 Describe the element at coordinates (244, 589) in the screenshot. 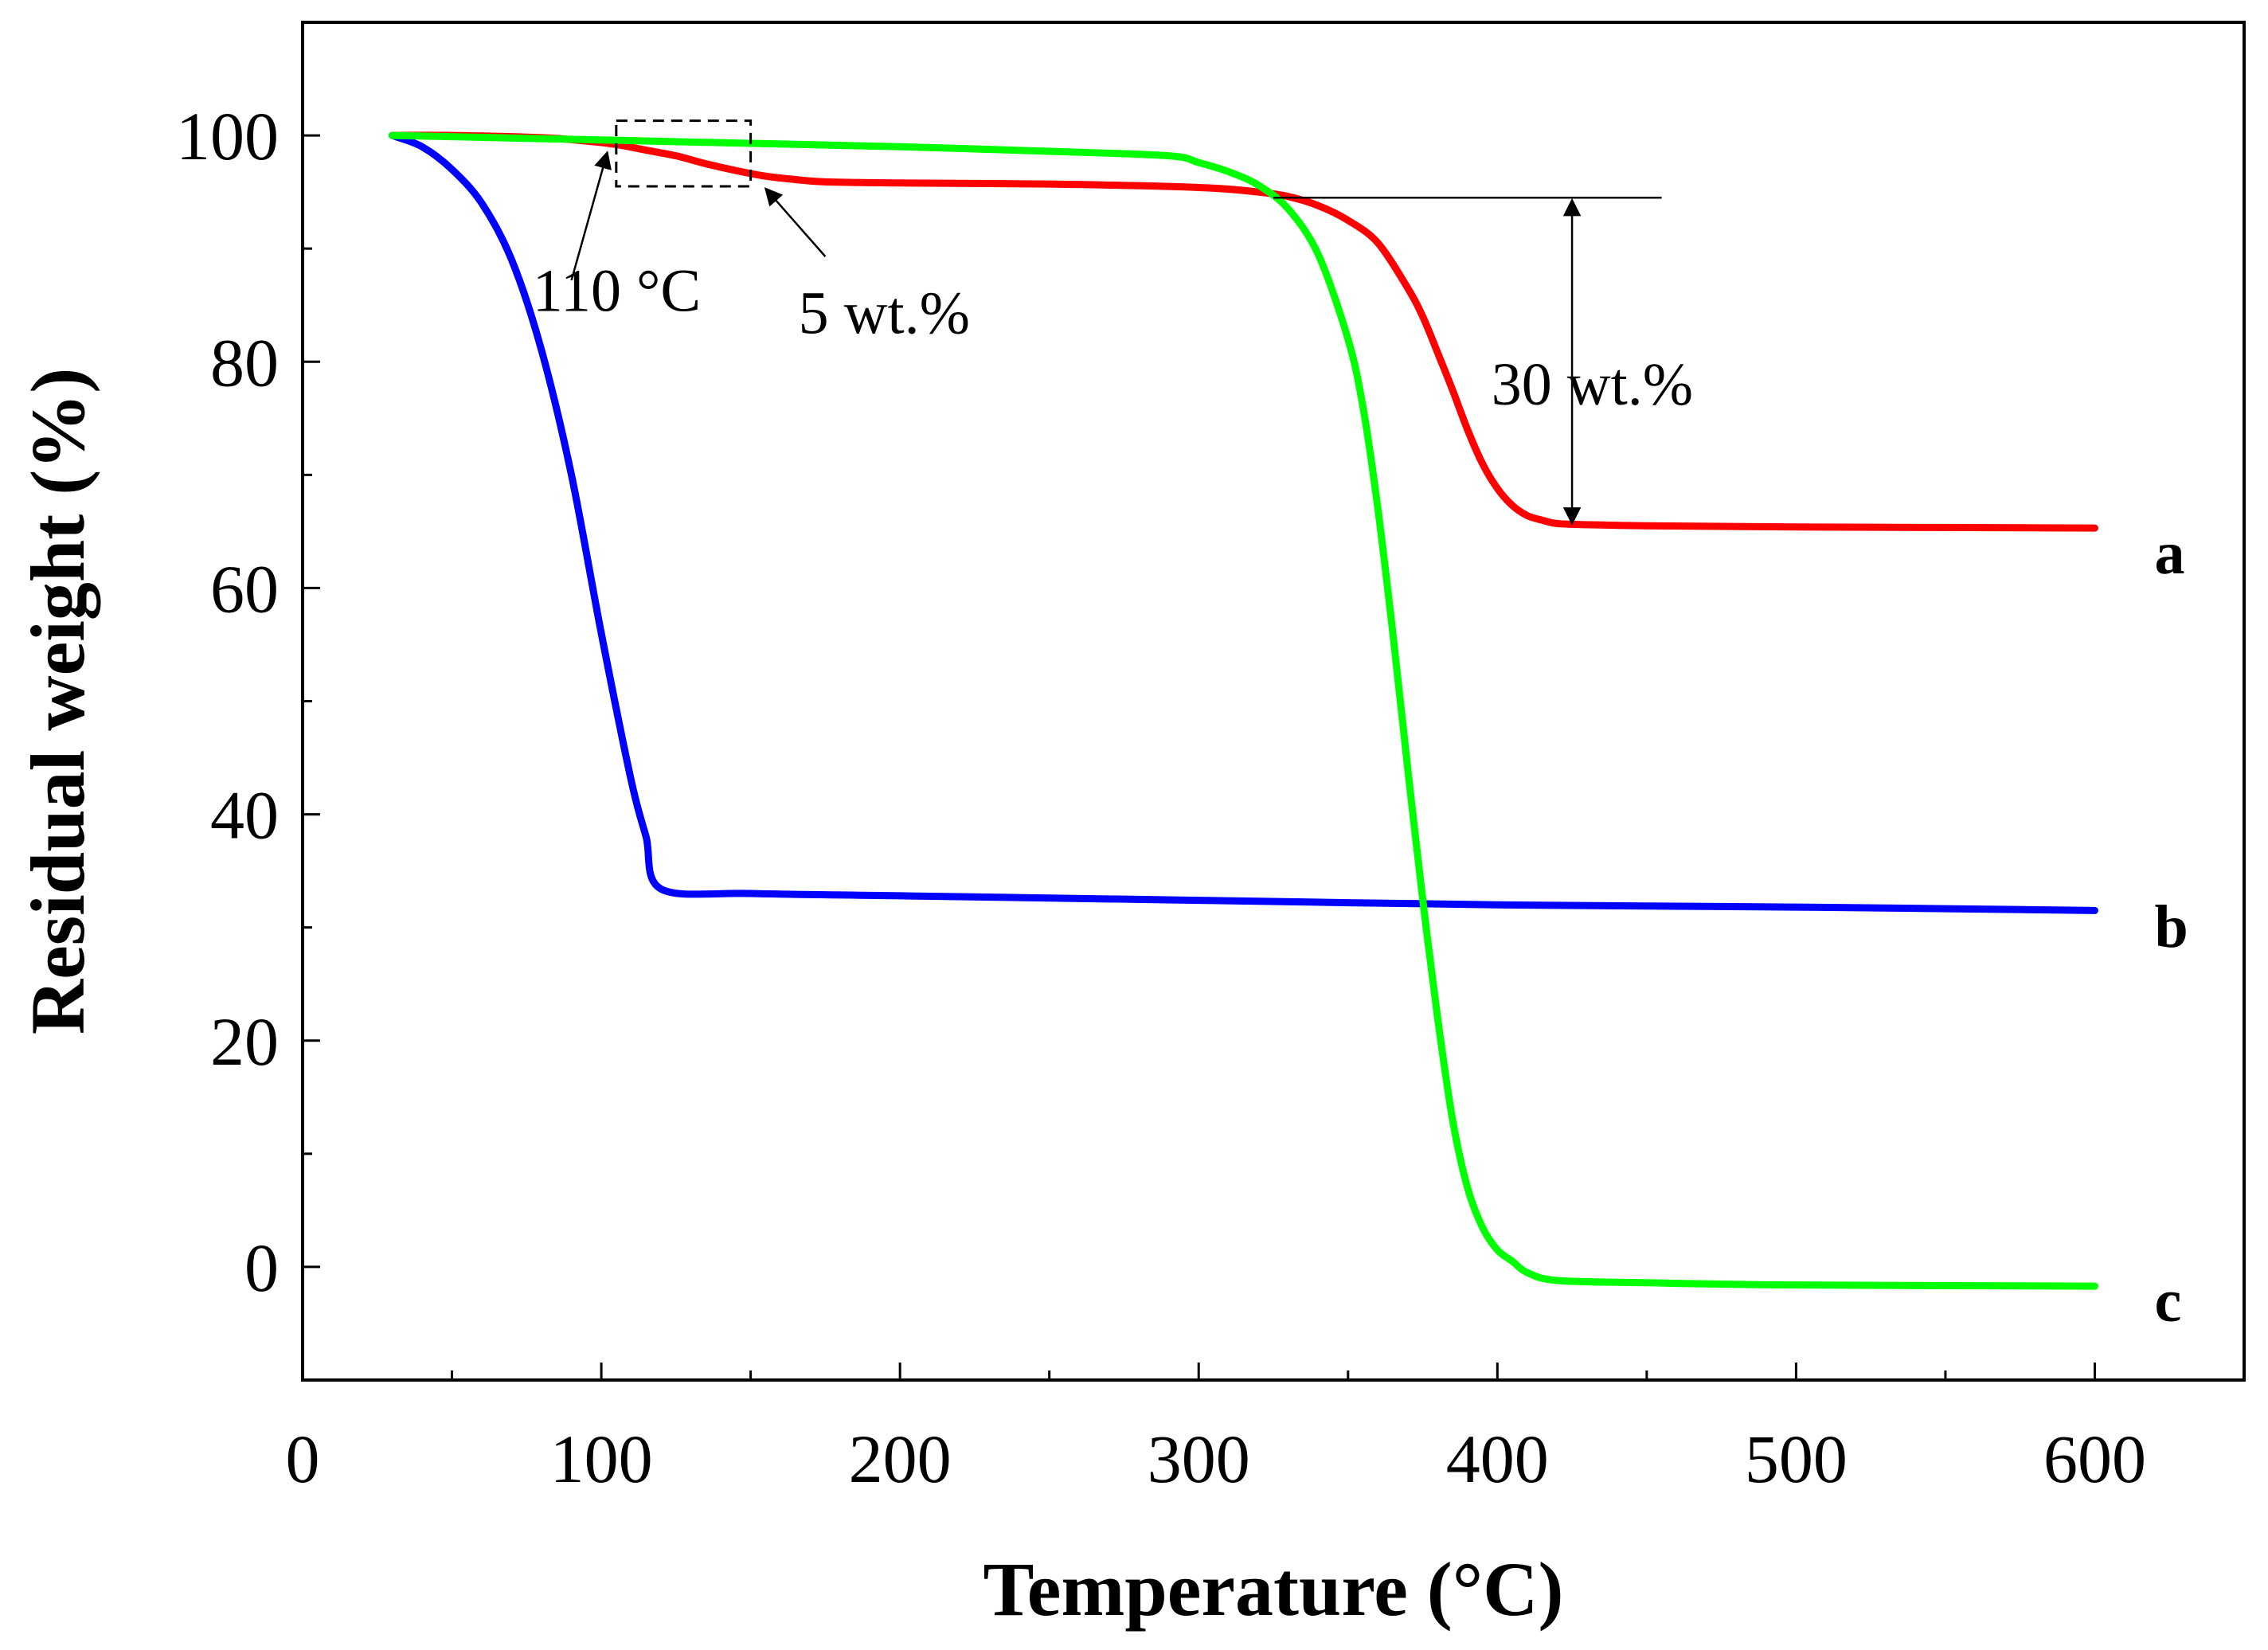

I see `y-tick-label: 60` at that location.